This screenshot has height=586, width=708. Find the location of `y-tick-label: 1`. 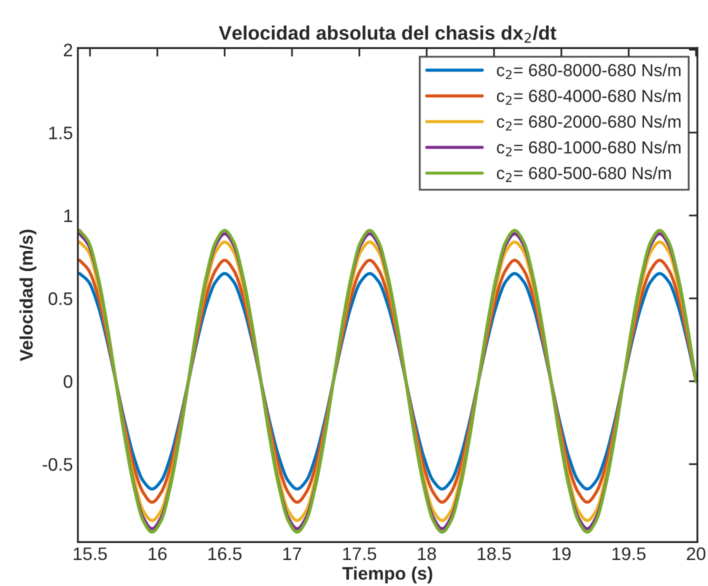

y-tick-label: 1 is located at coordinates (68, 216).